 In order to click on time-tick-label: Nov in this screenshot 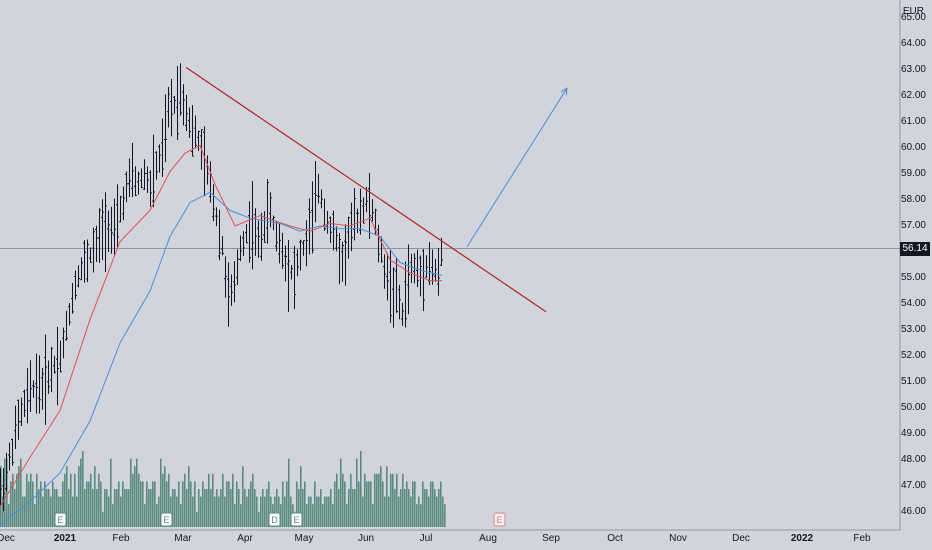, I will do `click(678, 538)`.